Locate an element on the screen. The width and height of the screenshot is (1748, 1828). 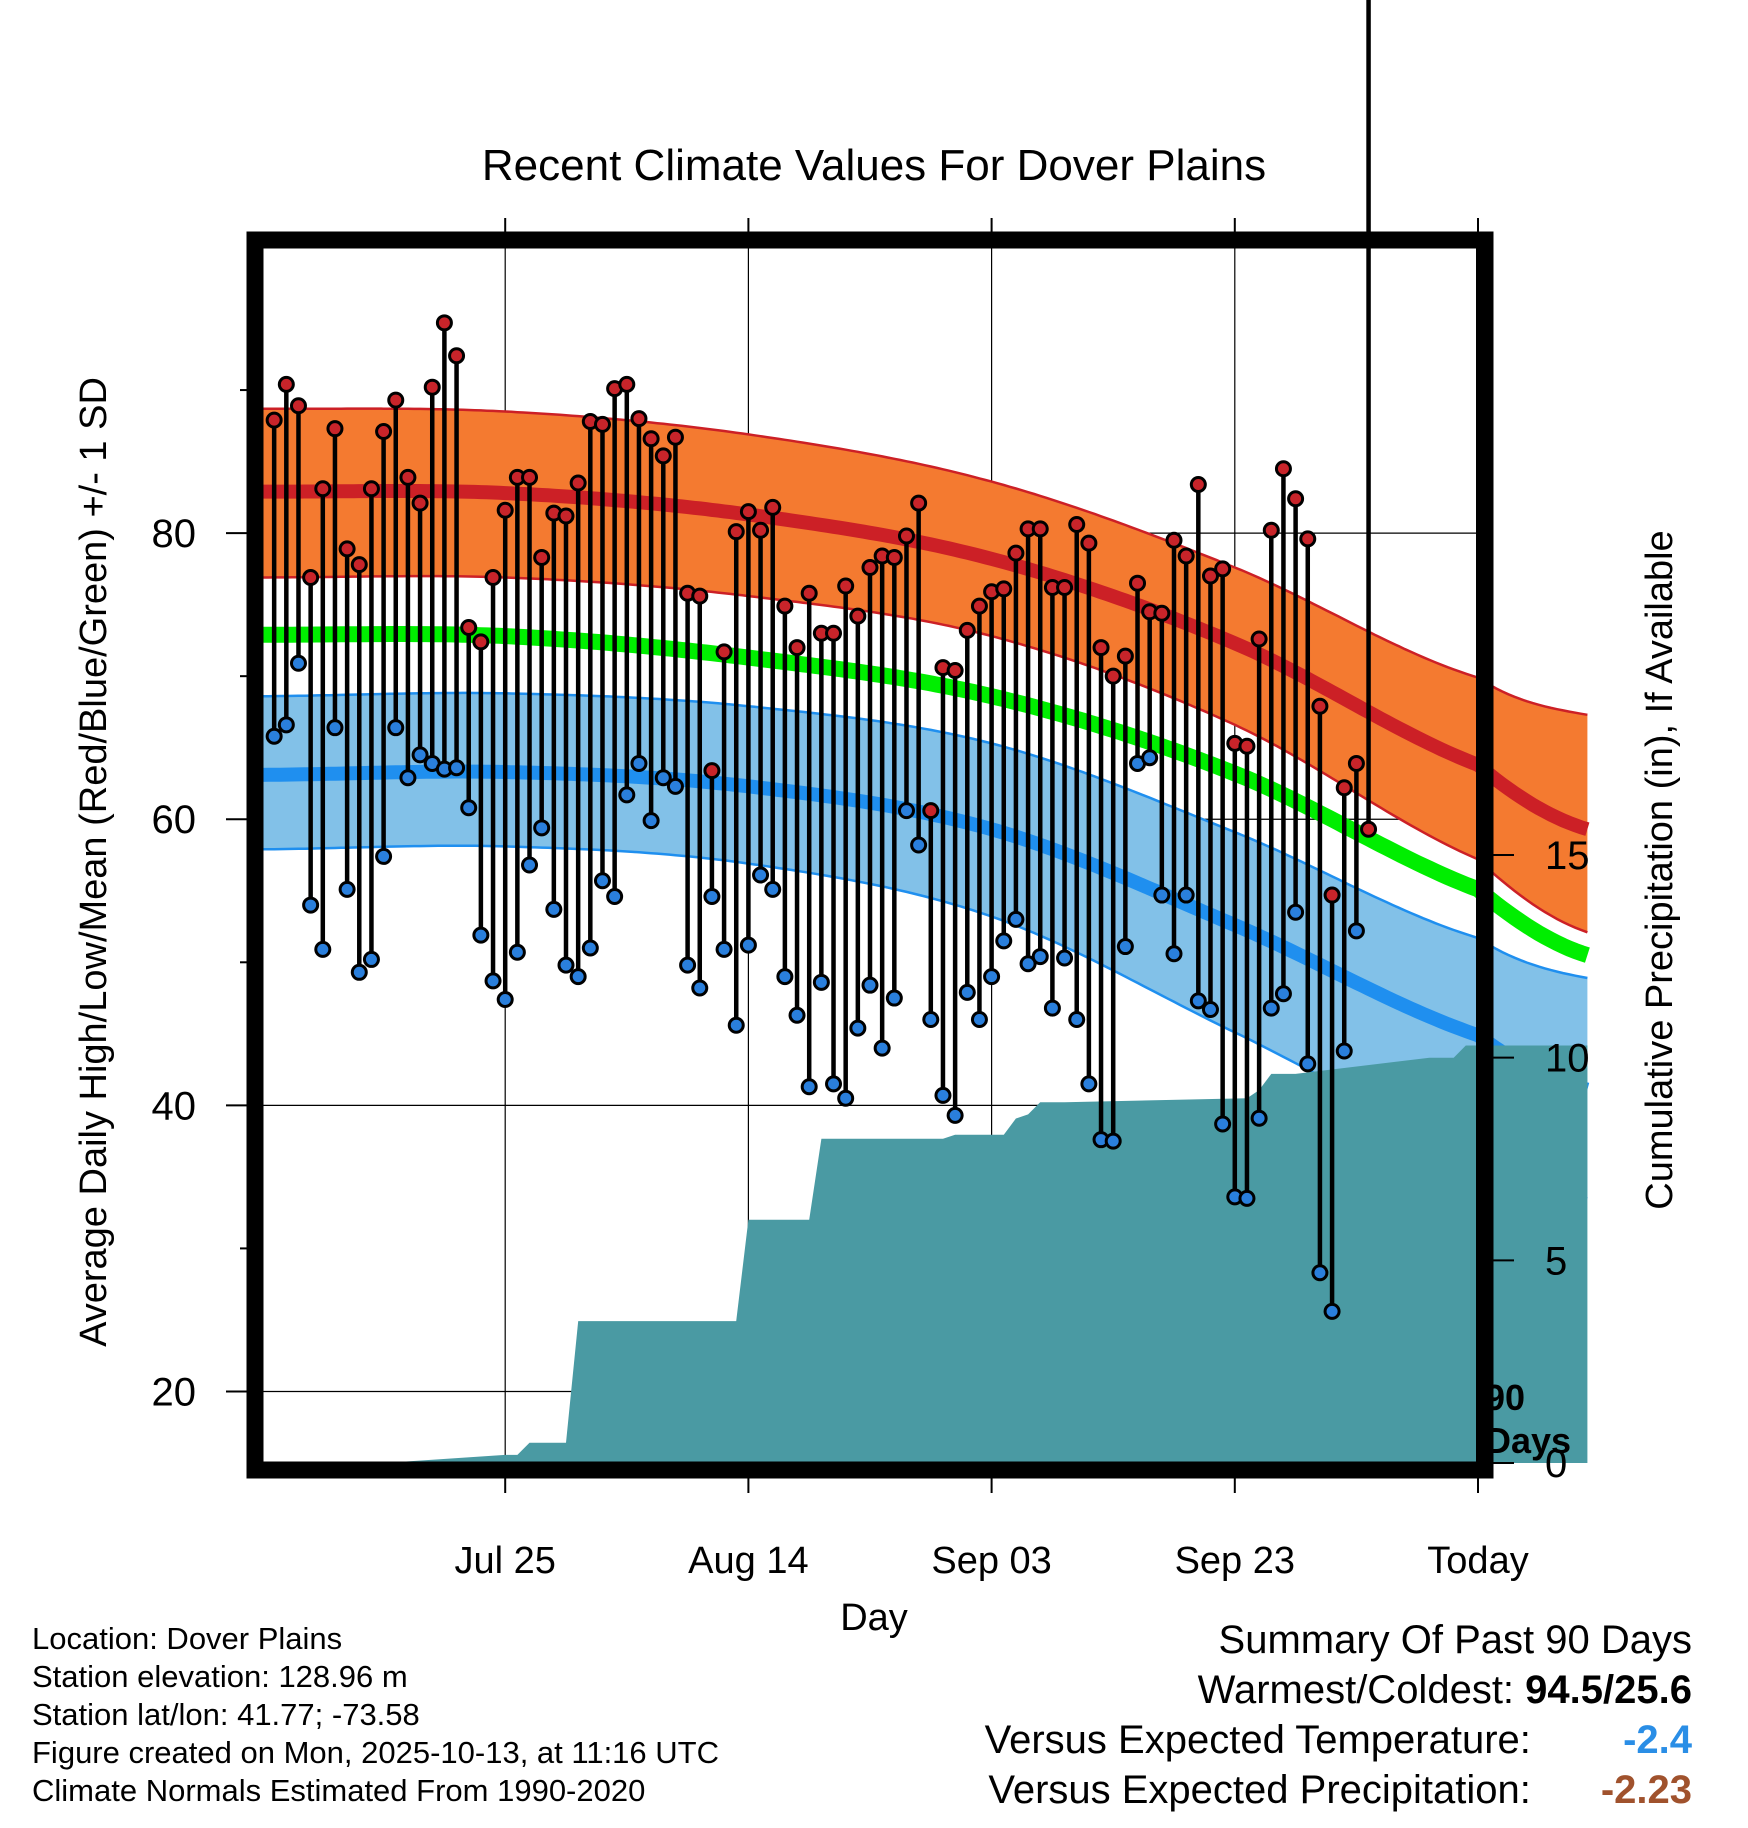
warmest-value: 94.5/25.6 is located at coordinates (1608, 1690).